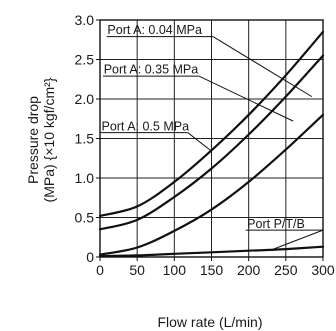 Image resolution: width=336 pixels, height=331 pixels. What do you see at coordinates (212, 270) in the screenshot?
I see `x-tick-label: 150` at bounding box center [212, 270].